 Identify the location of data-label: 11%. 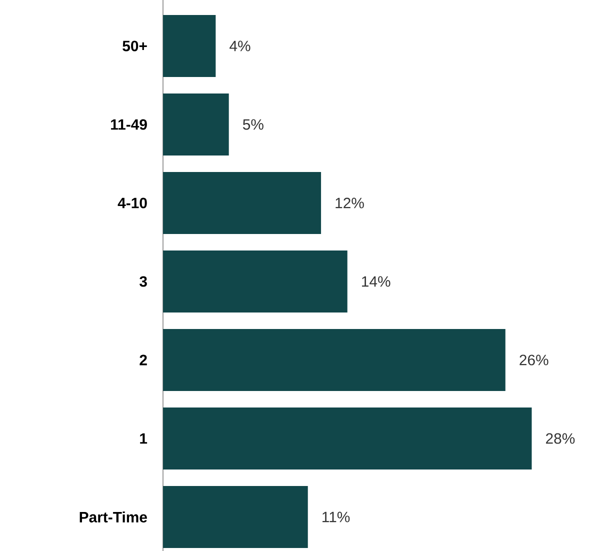
(336, 517).